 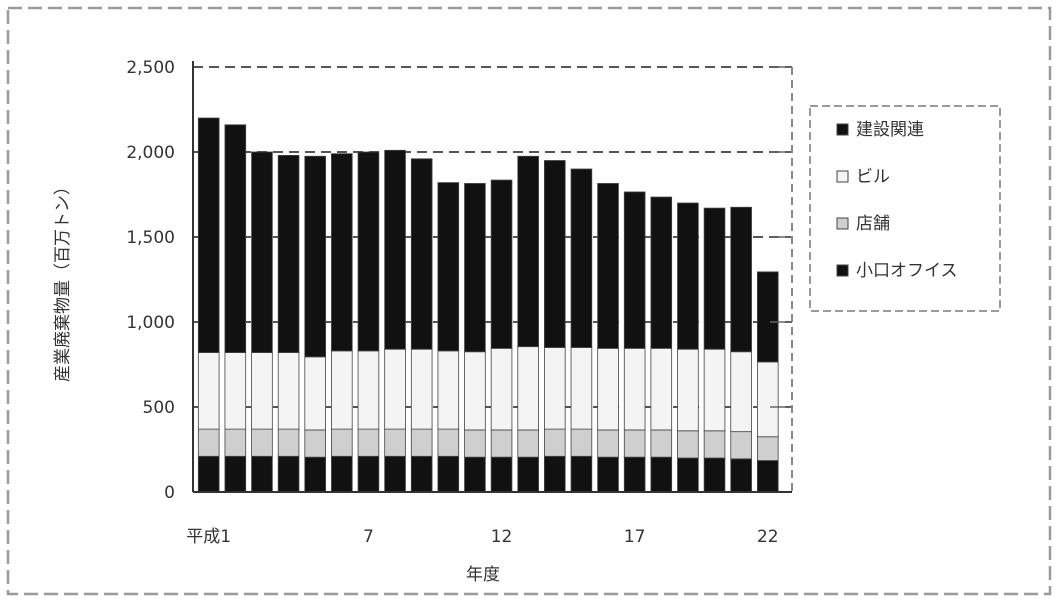 What do you see at coordinates (159, 408) in the screenshot?
I see `y-tick-label: 500` at bounding box center [159, 408].